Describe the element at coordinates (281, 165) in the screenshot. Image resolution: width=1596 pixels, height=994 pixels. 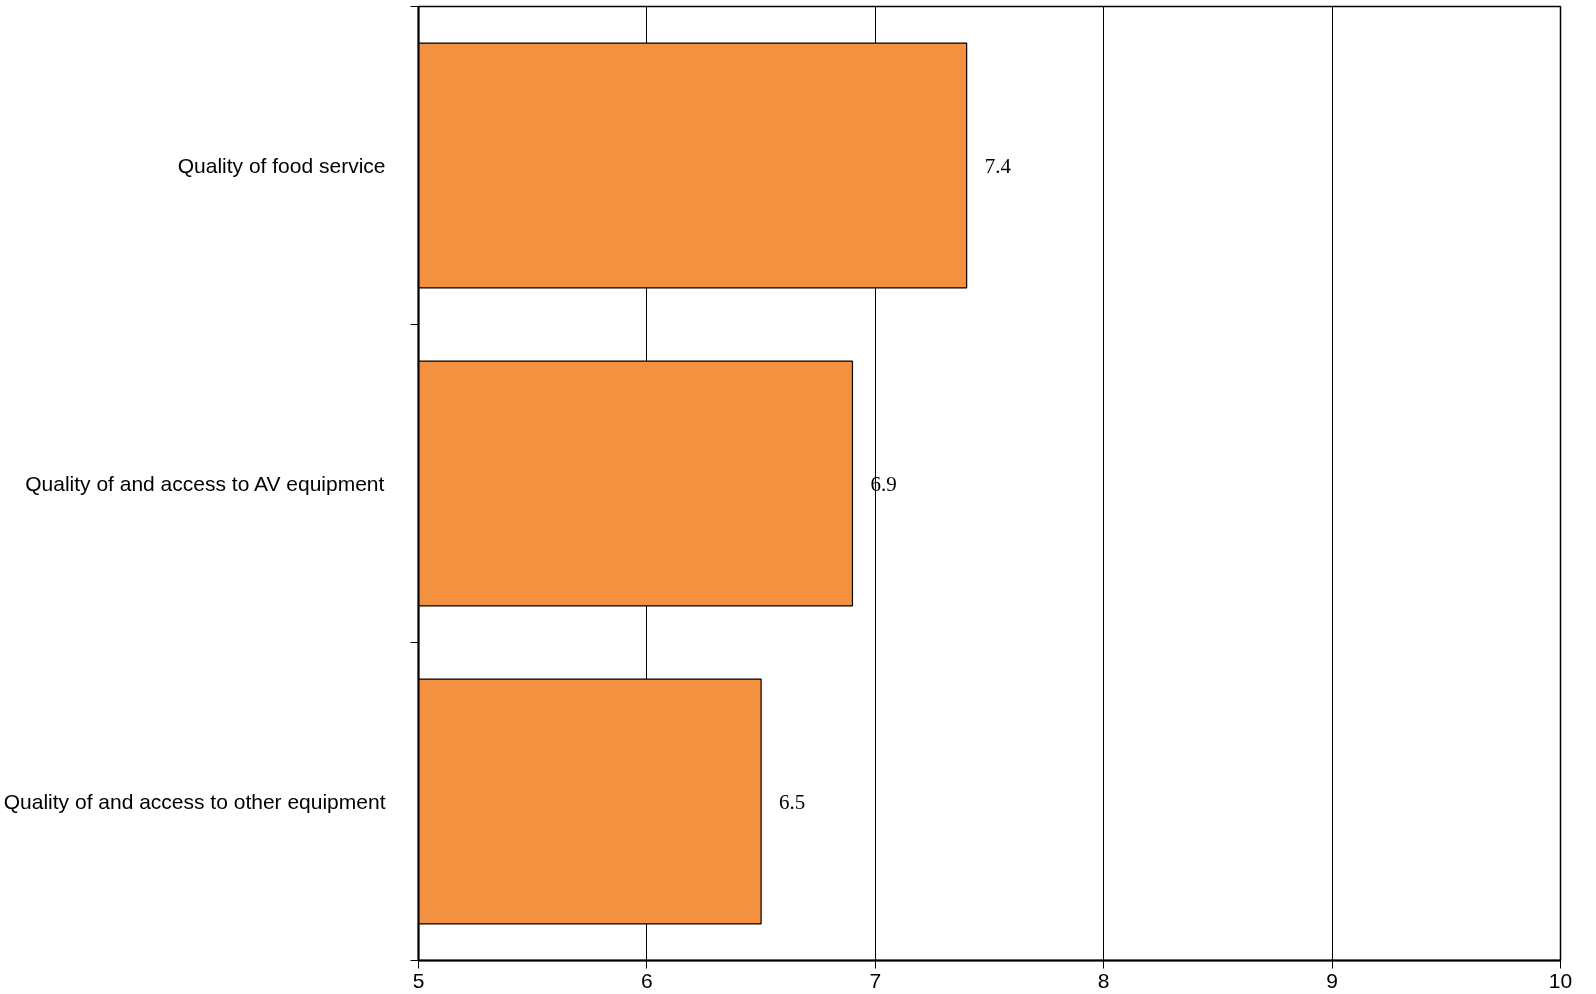
I see `y-tick-label: Quality of food service` at that location.